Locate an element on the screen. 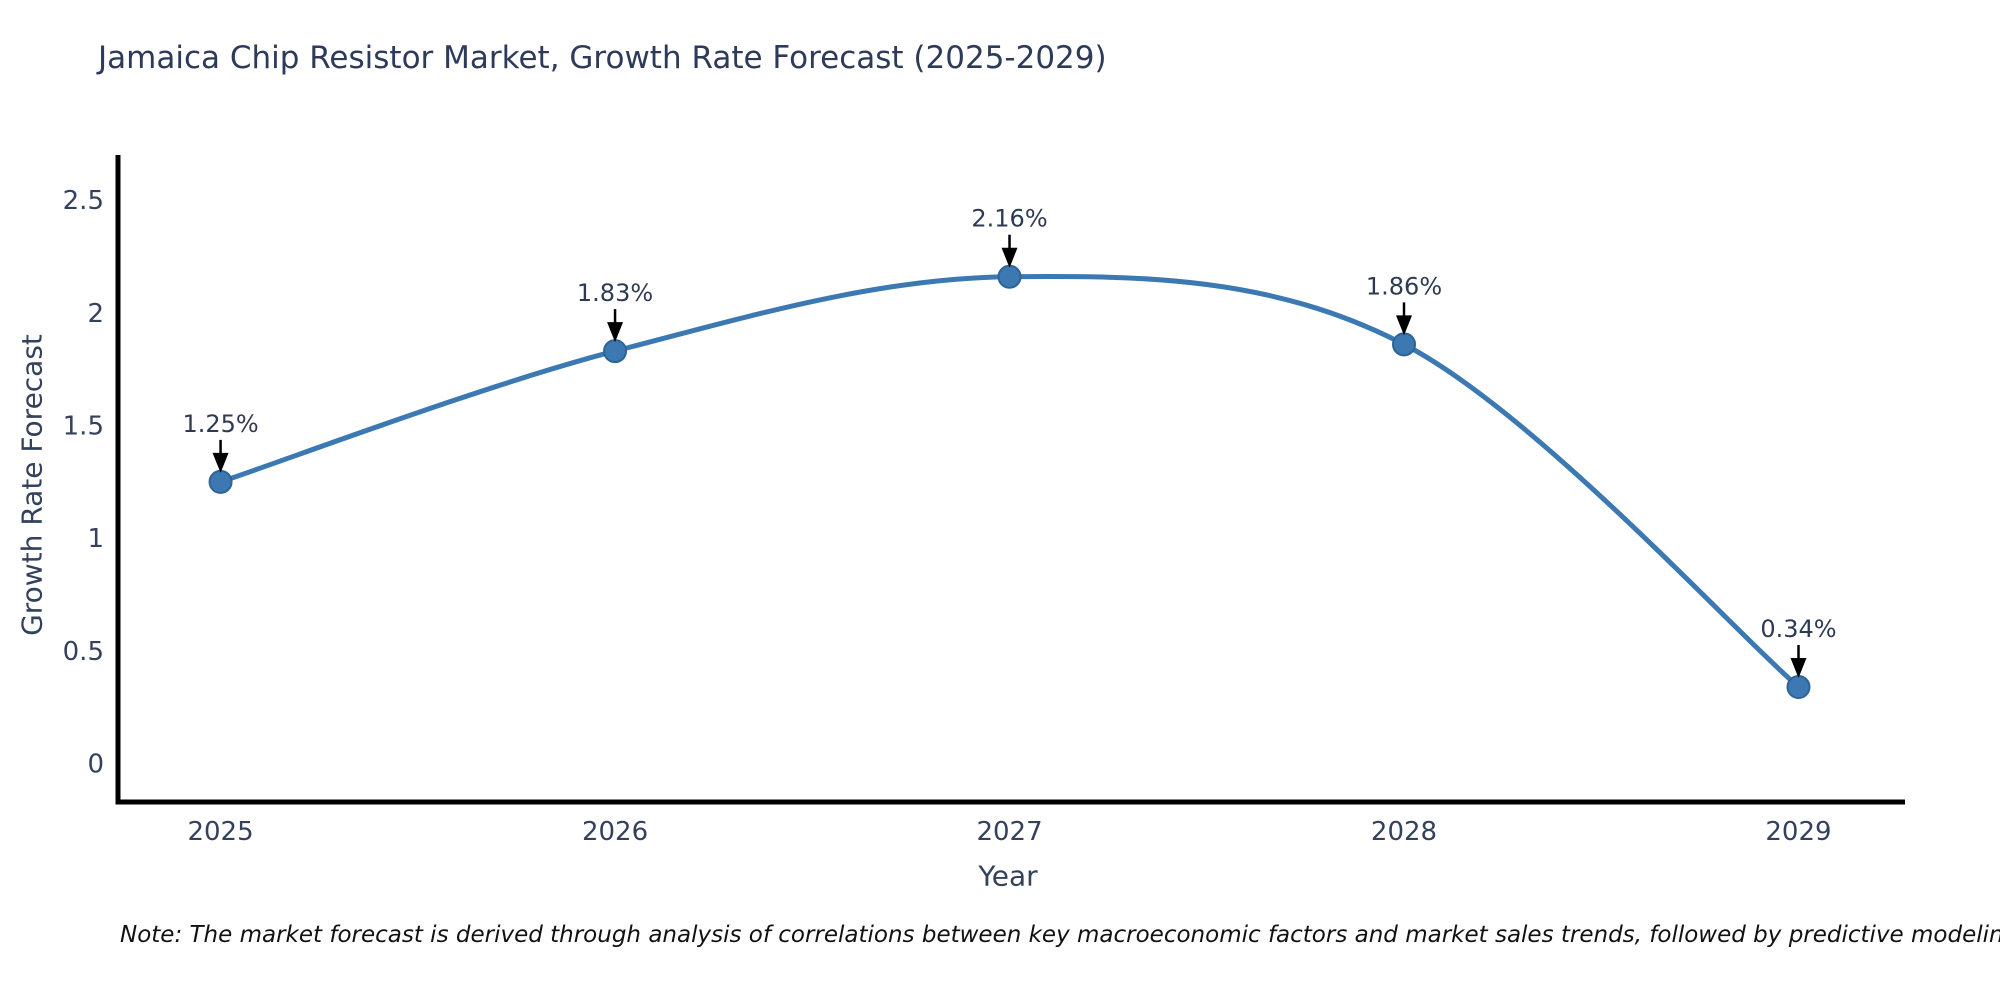 This screenshot has width=2000, height=1000. annotation-label: 0.34% is located at coordinates (1798, 629).